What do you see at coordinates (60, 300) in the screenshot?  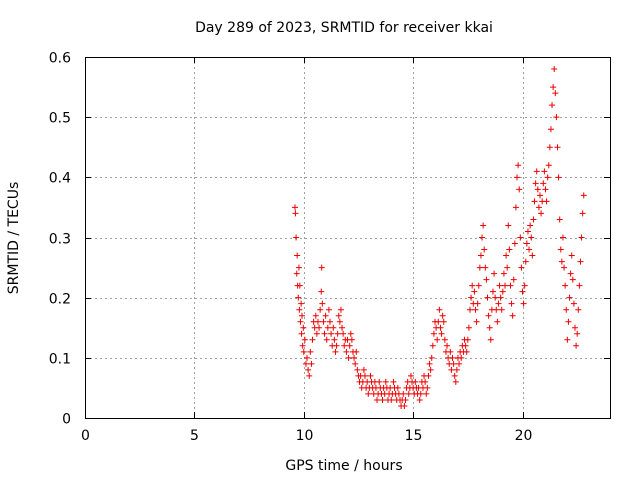 I see `y-tick-label: 0.2` at bounding box center [60, 300].